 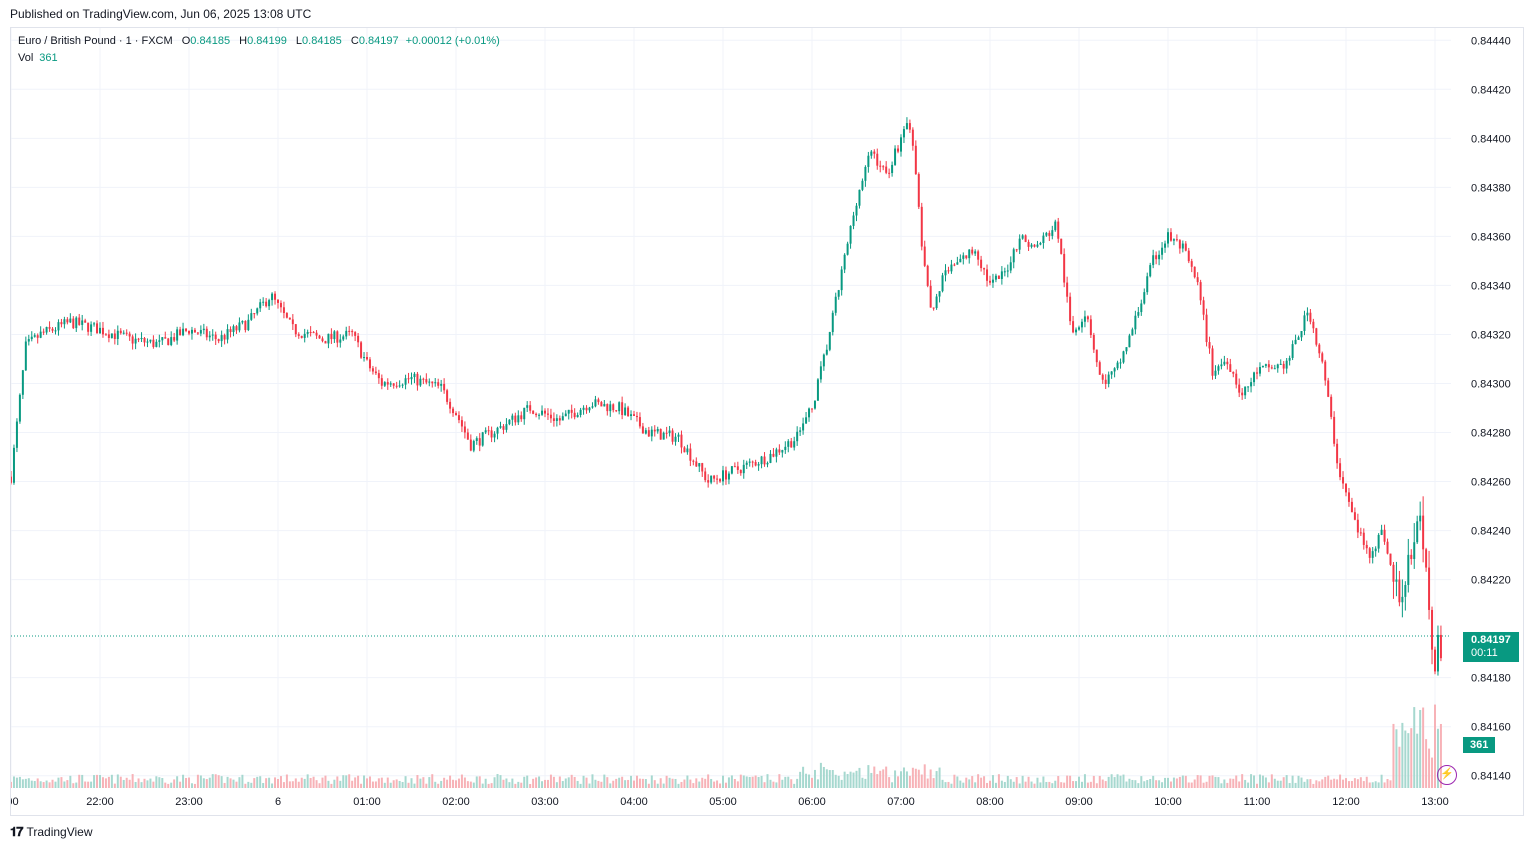 I want to click on lightning-icon: ⚡, so click(x=1447, y=775).